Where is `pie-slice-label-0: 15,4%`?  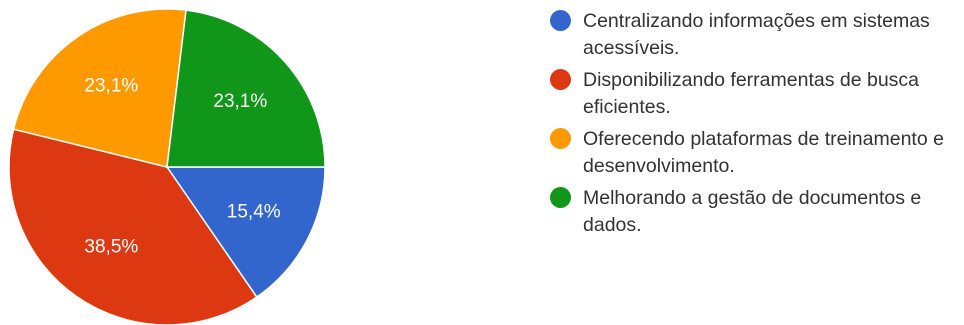 pie-slice-label-0: 15,4% is located at coordinates (254, 212).